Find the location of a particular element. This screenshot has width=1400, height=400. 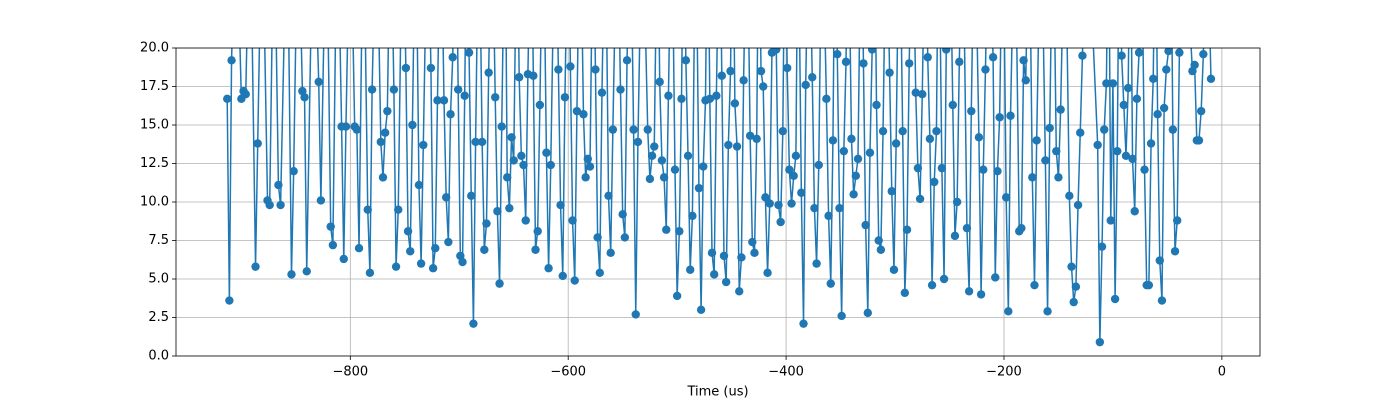

x-tick-label: −800 is located at coordinates (350, 372).